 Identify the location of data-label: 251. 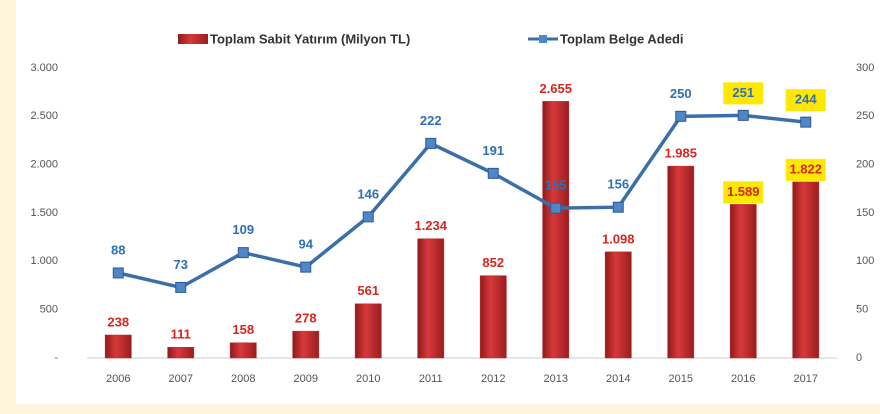
(743, 92).